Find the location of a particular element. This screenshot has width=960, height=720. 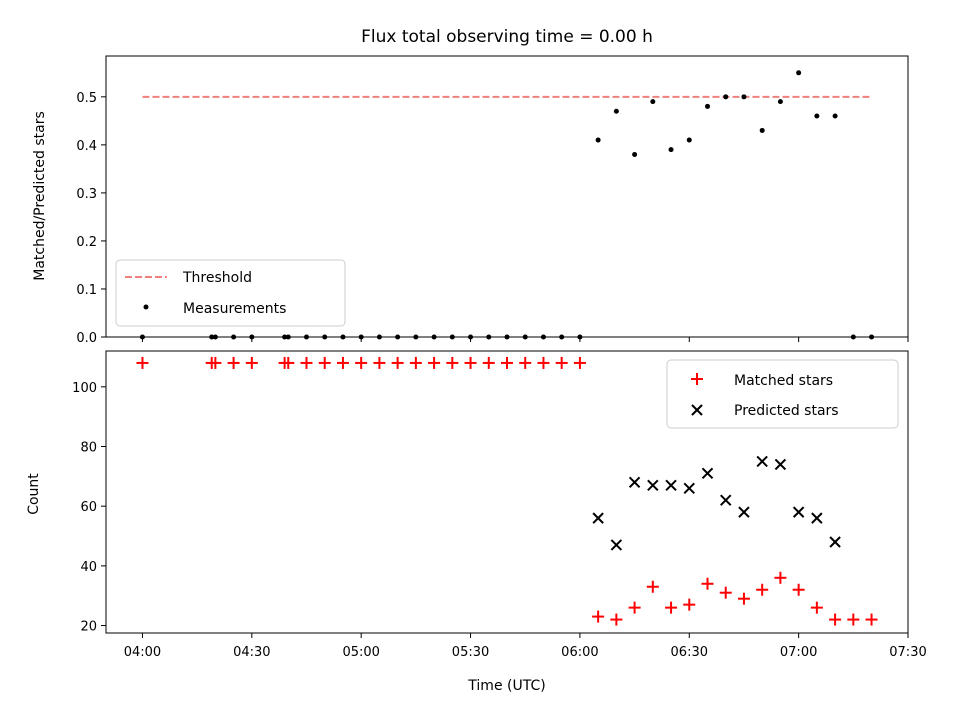

matched-legend-swatch is located at coordinates (697, 379).